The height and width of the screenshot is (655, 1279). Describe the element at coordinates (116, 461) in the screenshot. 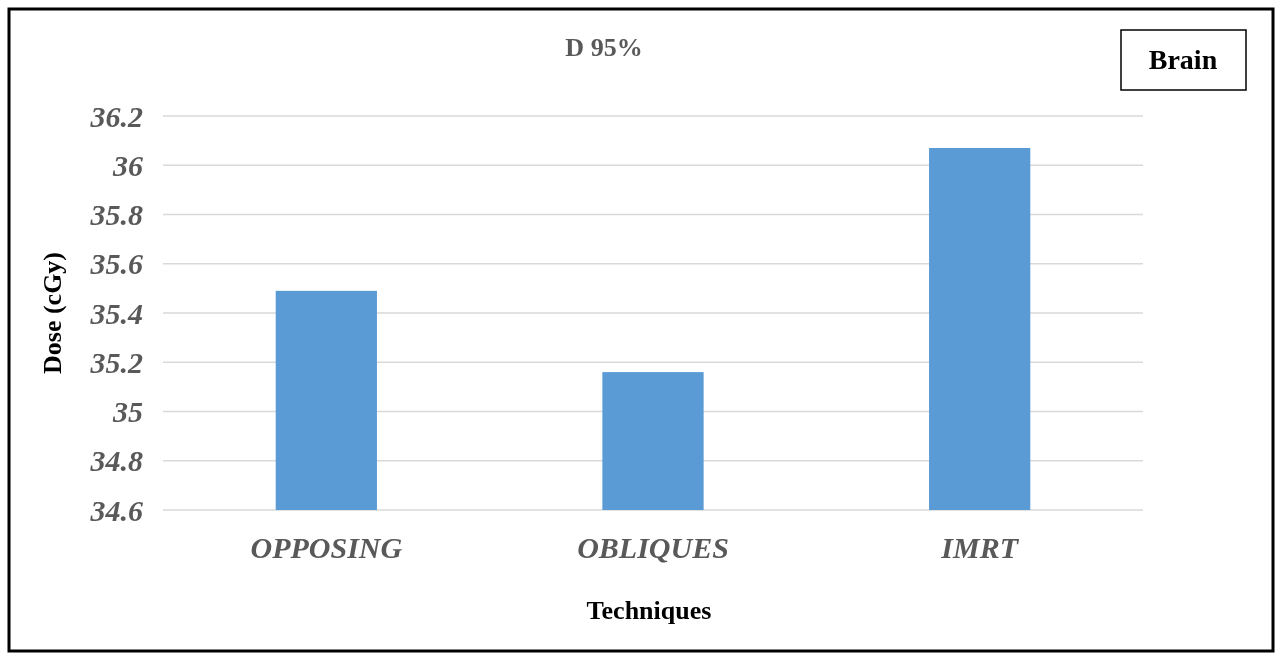

I see `y-tick-label: 34.8` at that location.